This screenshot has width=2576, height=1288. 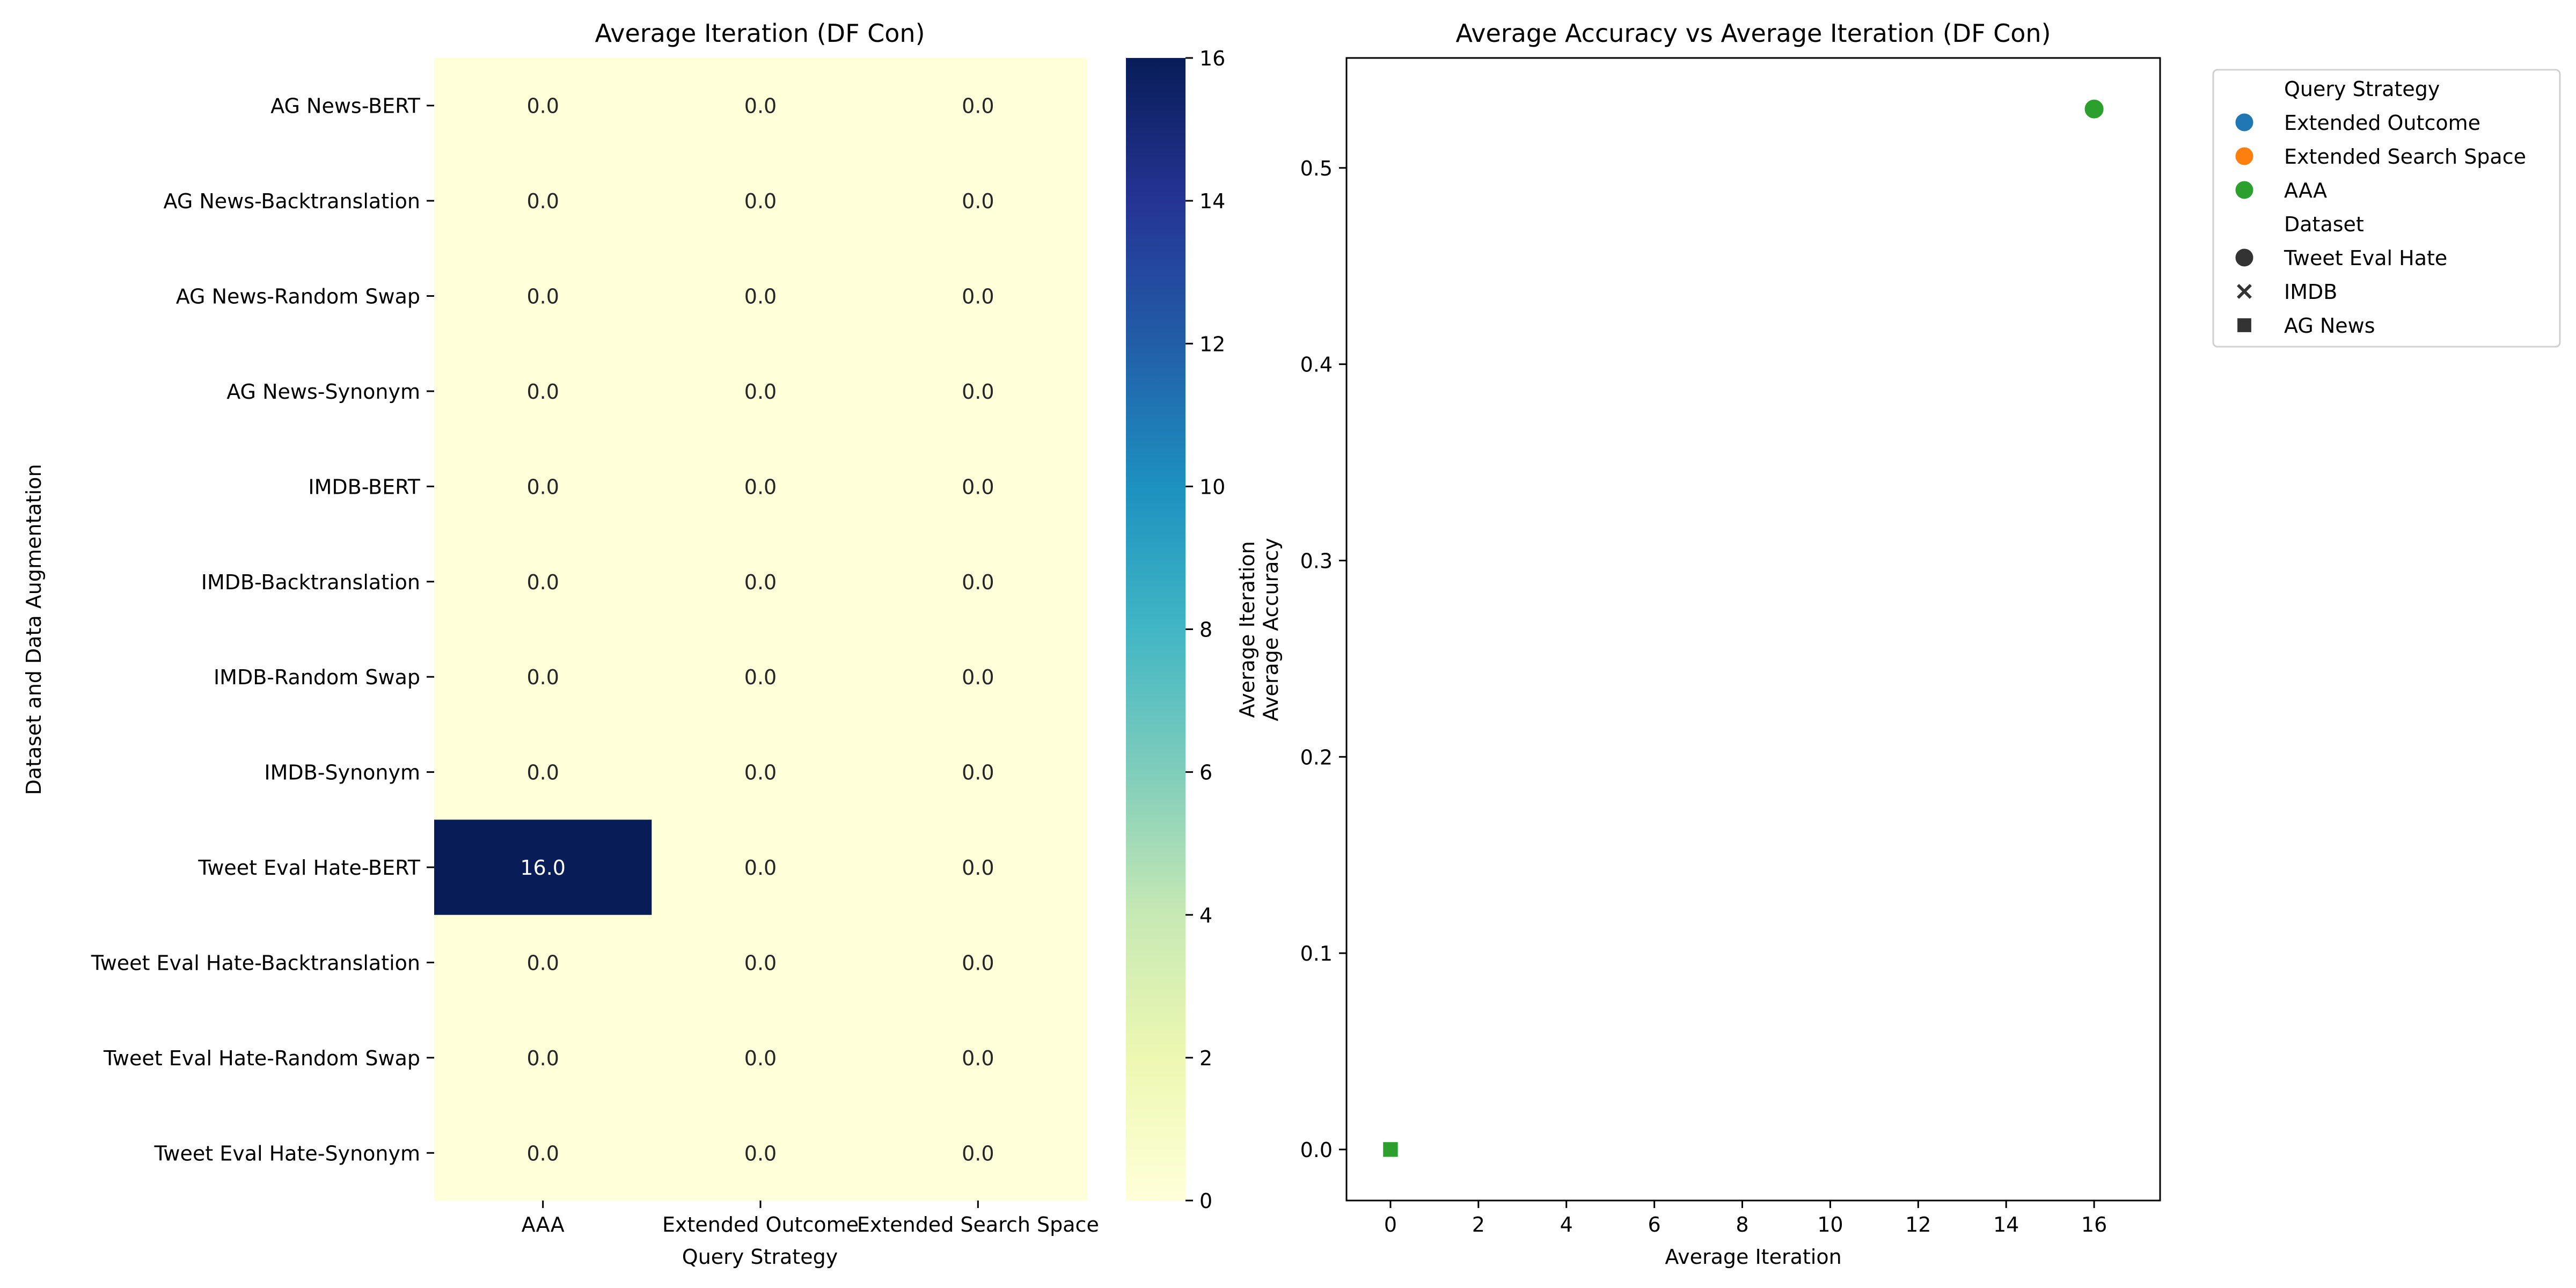 I want to click on scatter-x-tick-label: 12, so click(x=1918, y=1224).